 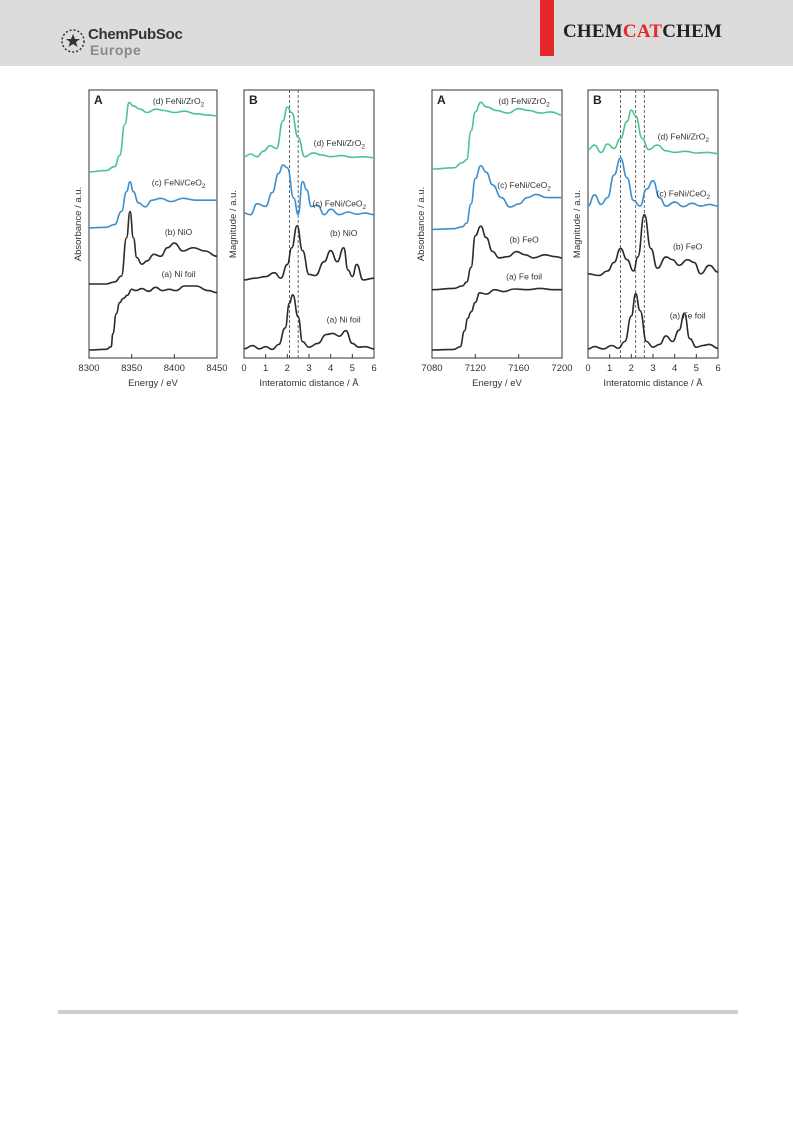 I want to click on x-tick-label: 8350, so click(x=131, y=368).